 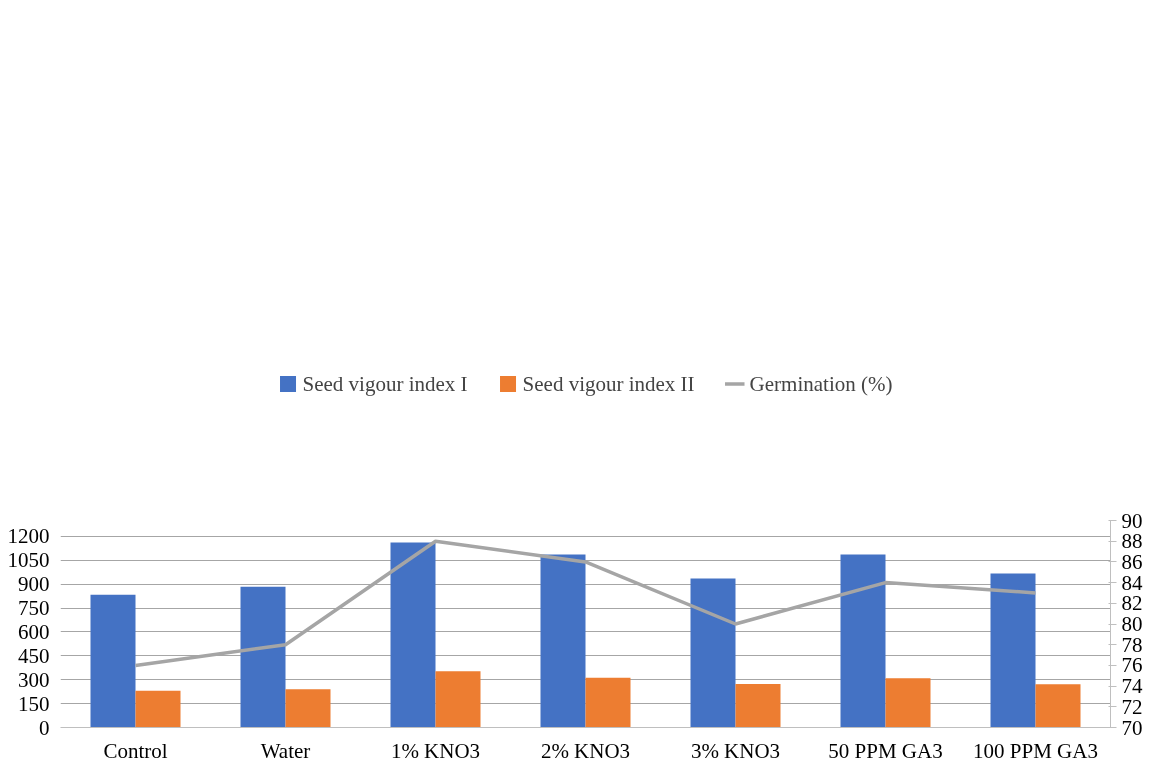 What do you see at coordinates (44, 727) in the screenshot?
I see `y-tick-label: 0` at bounding box center [44, 727].